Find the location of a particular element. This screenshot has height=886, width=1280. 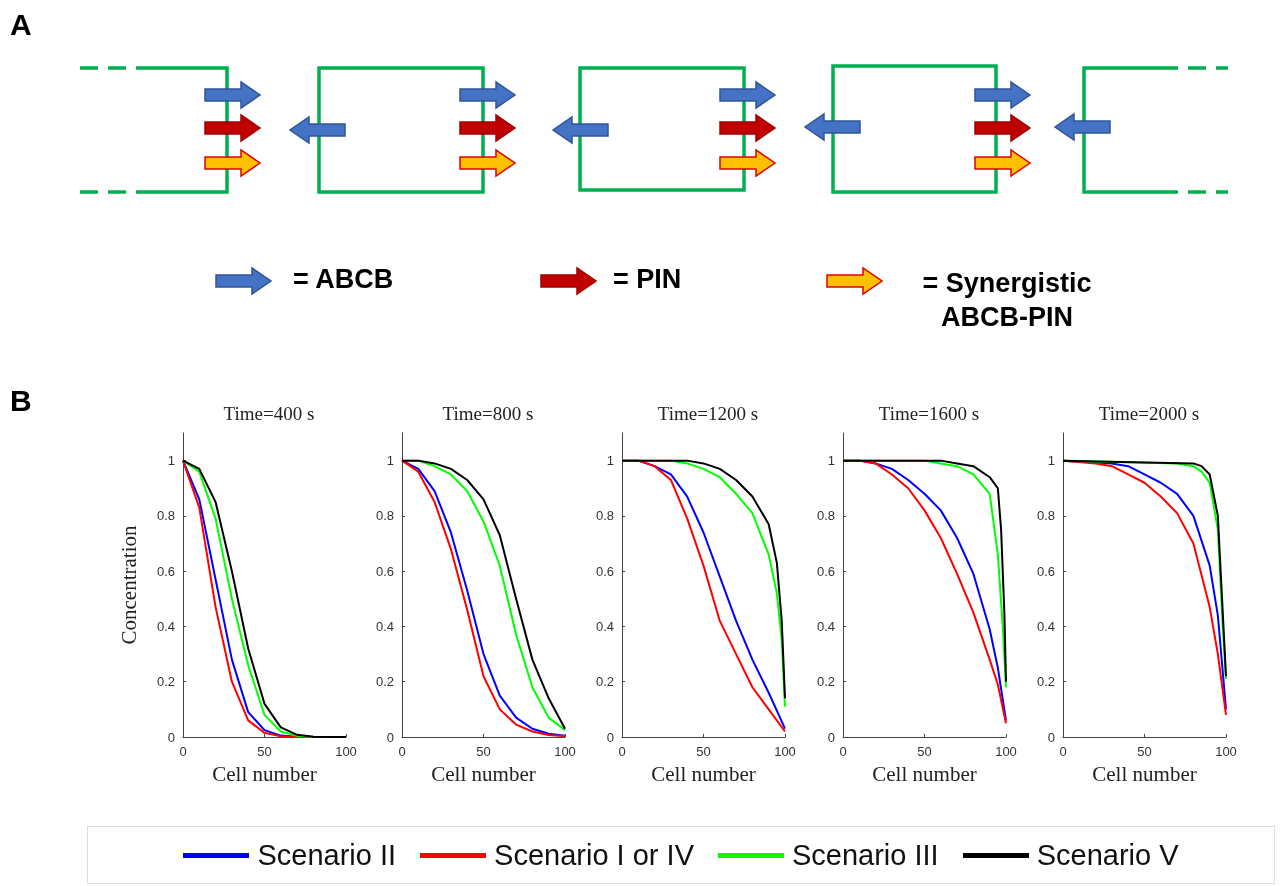

y-axis-title: Concentration is located at coordinates (128, 585).